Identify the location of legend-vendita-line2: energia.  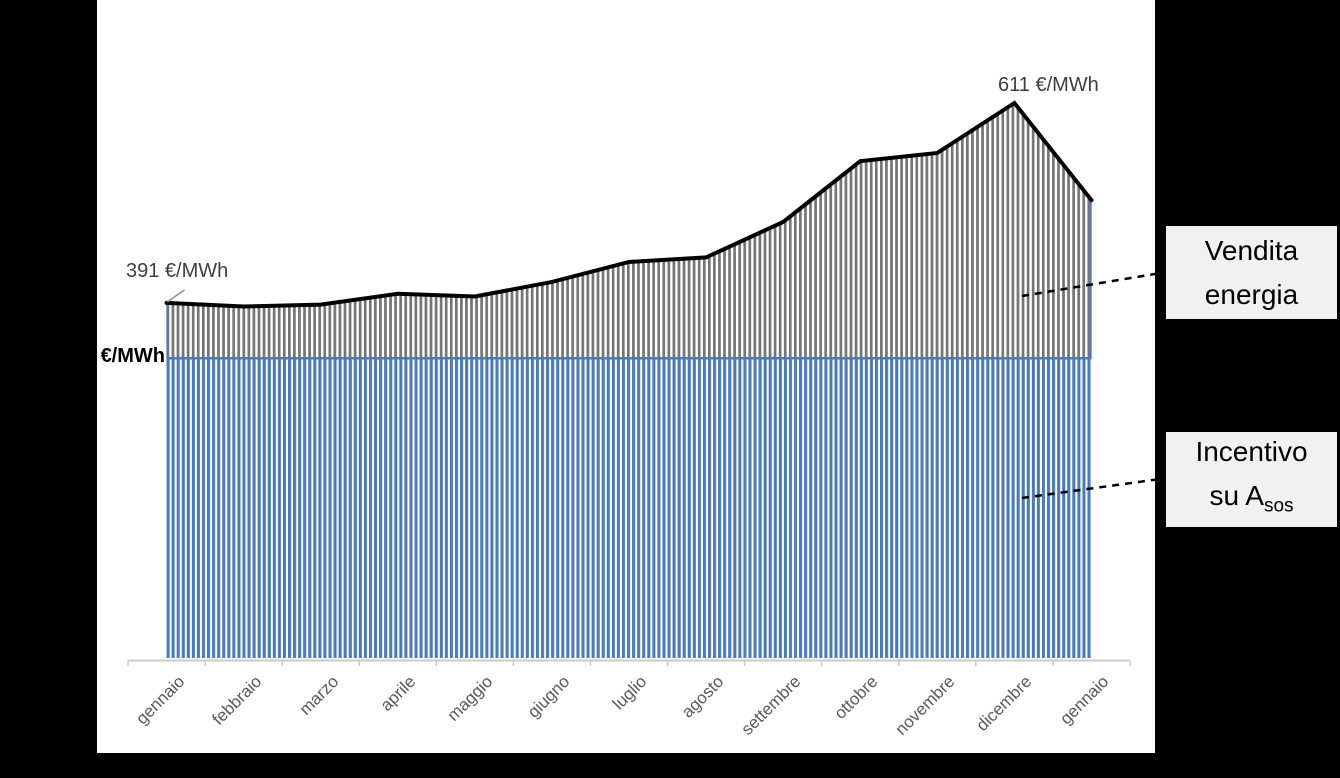
(1251, 294).